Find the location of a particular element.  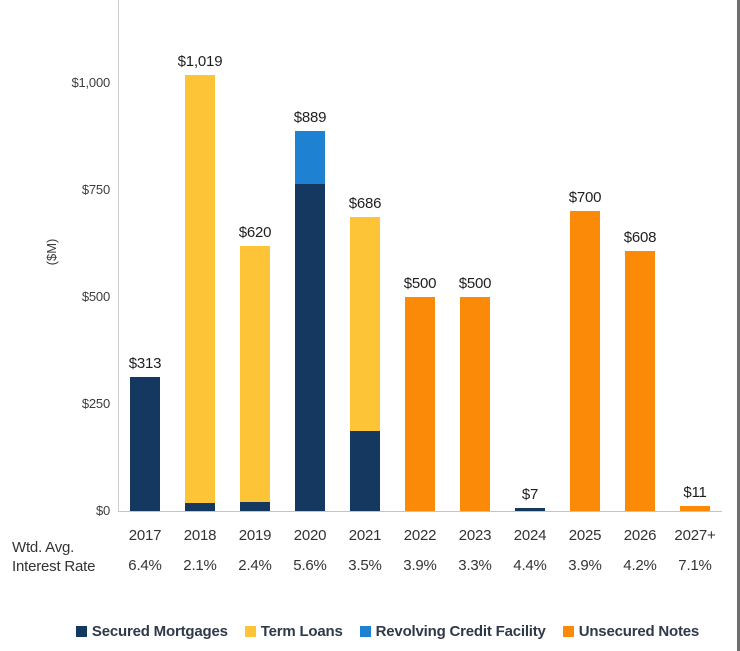

interest-rate-value-2018: 2.1% is located at coordinates (200, 565).